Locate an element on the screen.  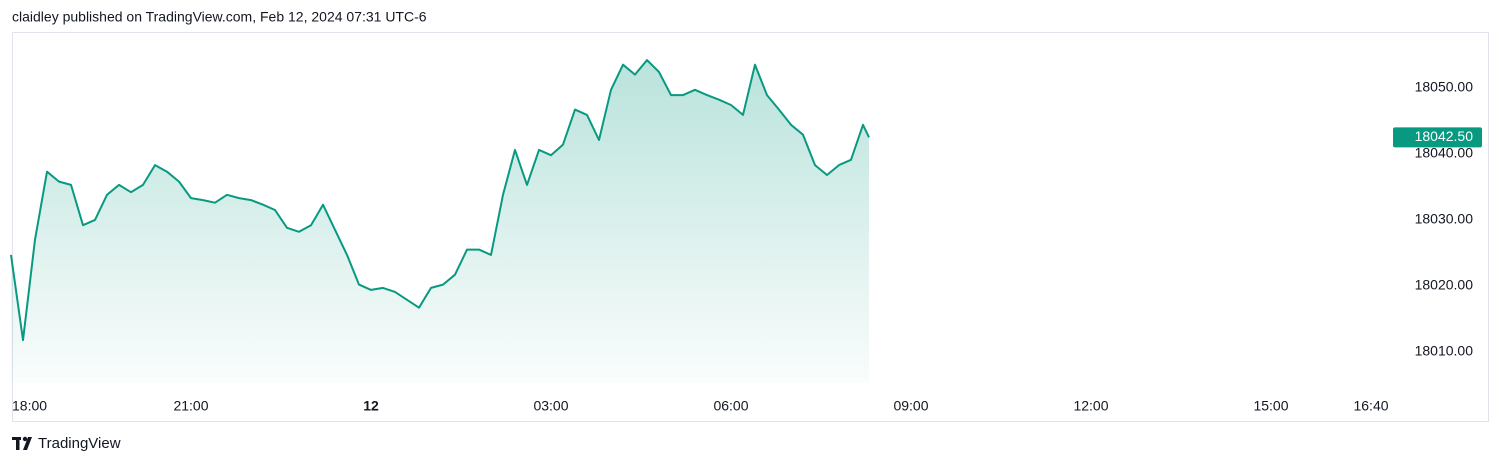
x-tick-label: 09:00 is located at coordinates (910, 406).